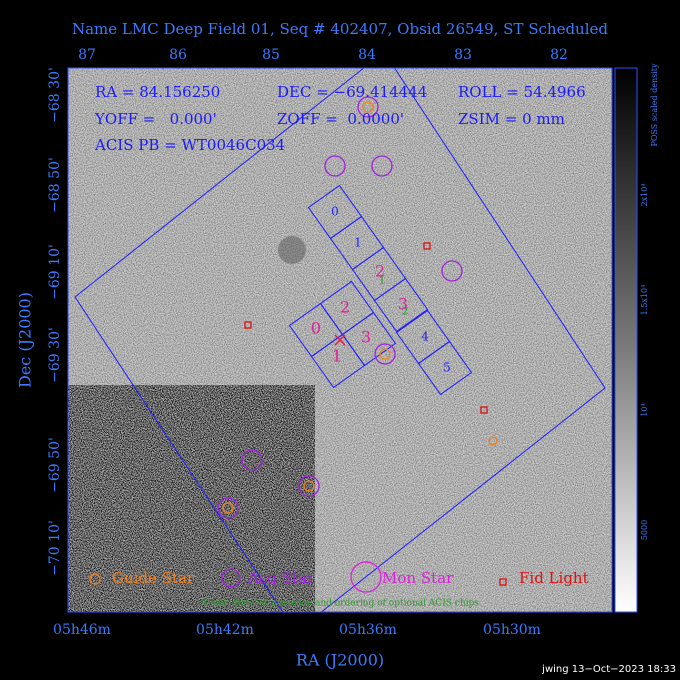  What do you see at coordinates (87, 55) in the screenshot?
I see `top-tick-label: 87` at bounding box center [87, 55].